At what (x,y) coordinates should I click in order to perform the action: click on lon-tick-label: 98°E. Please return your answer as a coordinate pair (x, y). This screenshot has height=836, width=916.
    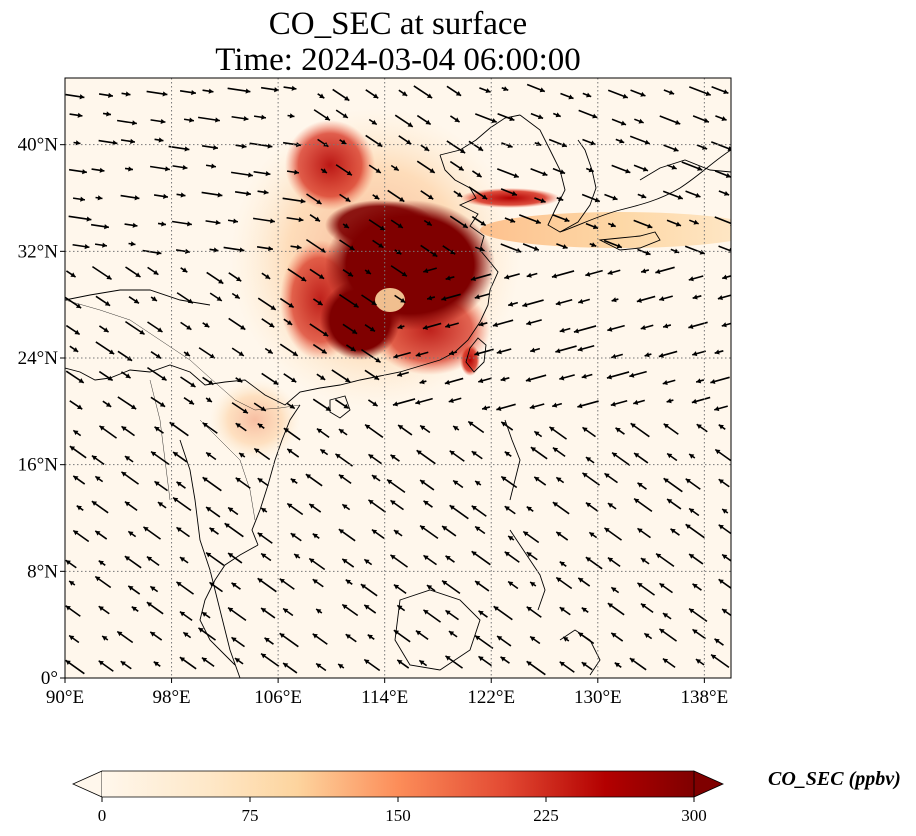
    Looking at the image, I should click on (171, 697).